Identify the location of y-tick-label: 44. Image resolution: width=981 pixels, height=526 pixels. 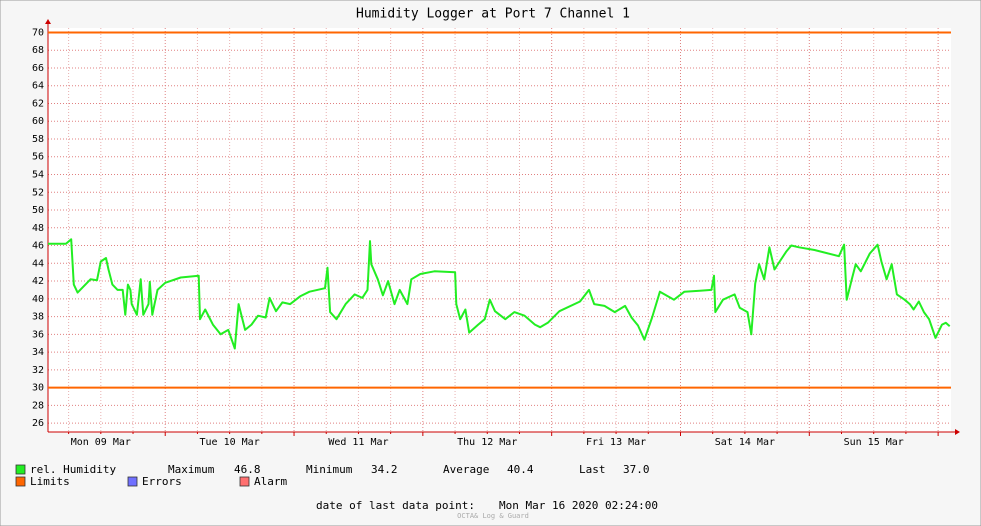
(38, 263).